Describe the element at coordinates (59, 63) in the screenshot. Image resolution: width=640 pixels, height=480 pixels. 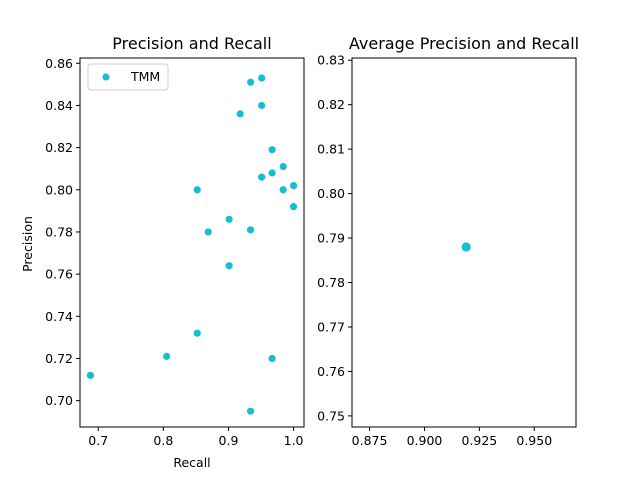
I see `y-tick-label: 0.86` at that location.